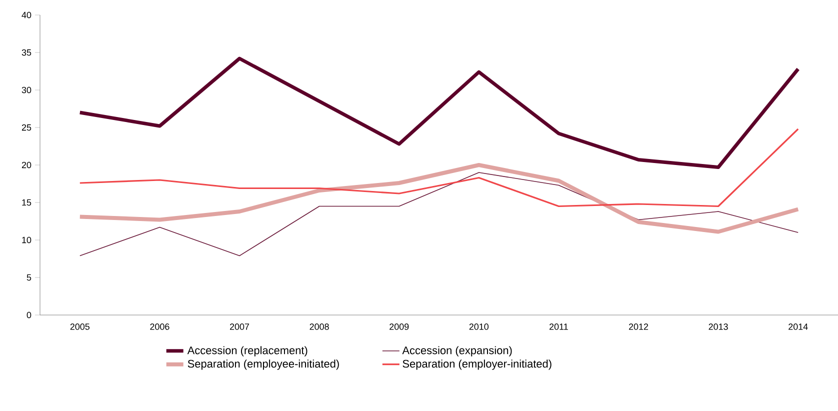  Describe the element at coordinates (29, 277) in the screenshot. I see `y-tick-label: 5` at that location.